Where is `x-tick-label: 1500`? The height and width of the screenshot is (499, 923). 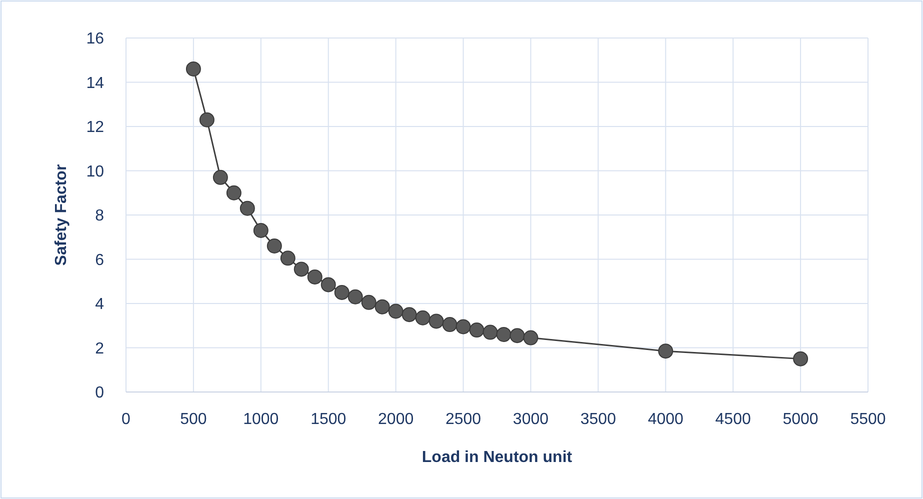
x-tick-label: 1500 is located at coordinates (328, 419).